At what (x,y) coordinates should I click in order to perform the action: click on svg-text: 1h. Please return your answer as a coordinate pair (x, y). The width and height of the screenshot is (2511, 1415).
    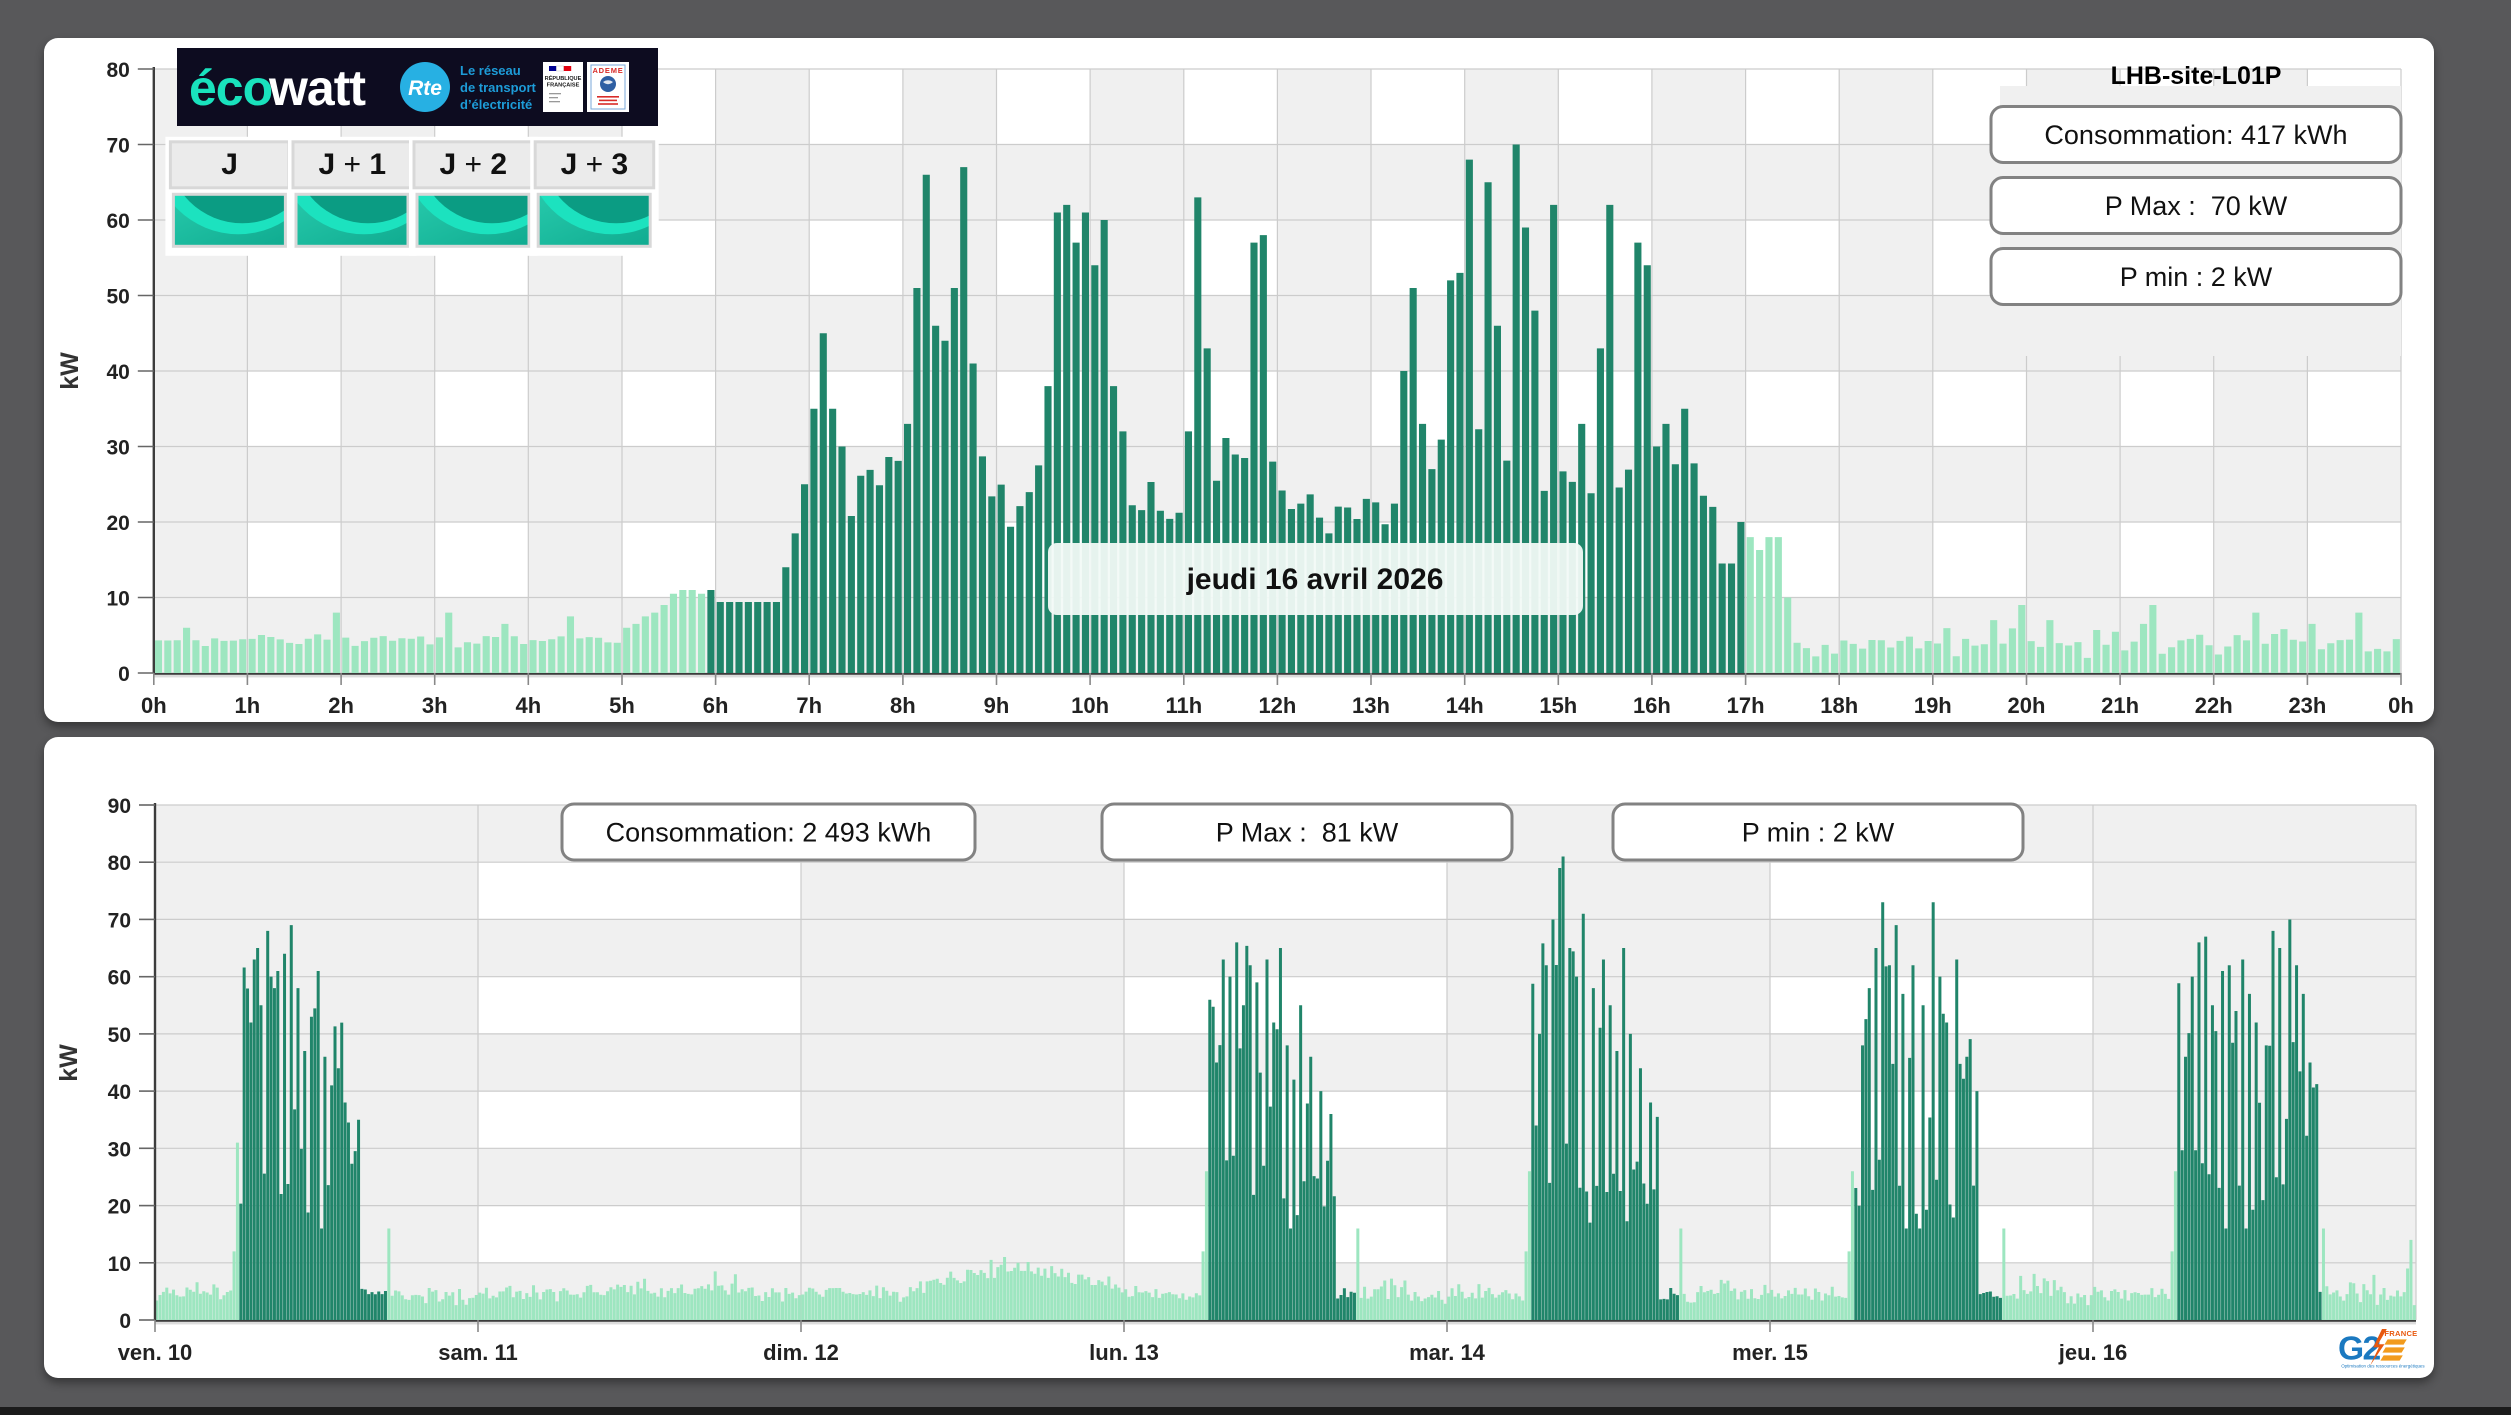
    Looking at the image, I should click on (248, 705).